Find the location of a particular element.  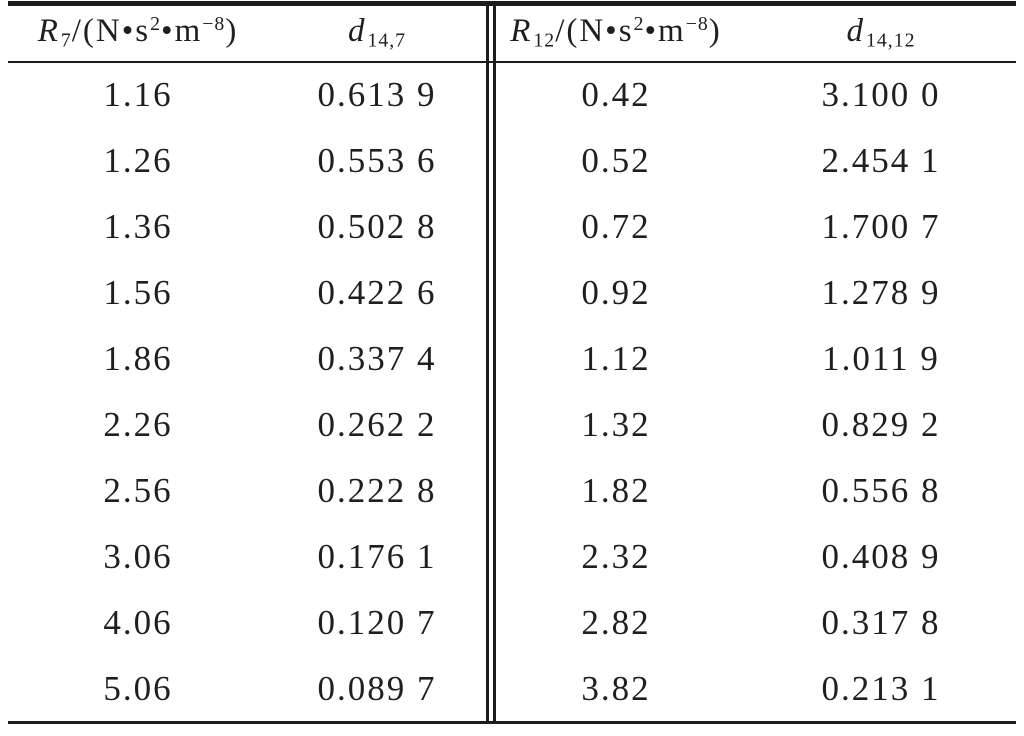

table-row: 1.86 0.337 4 1.12 1.011 9 is located at coordinates (512, 359).